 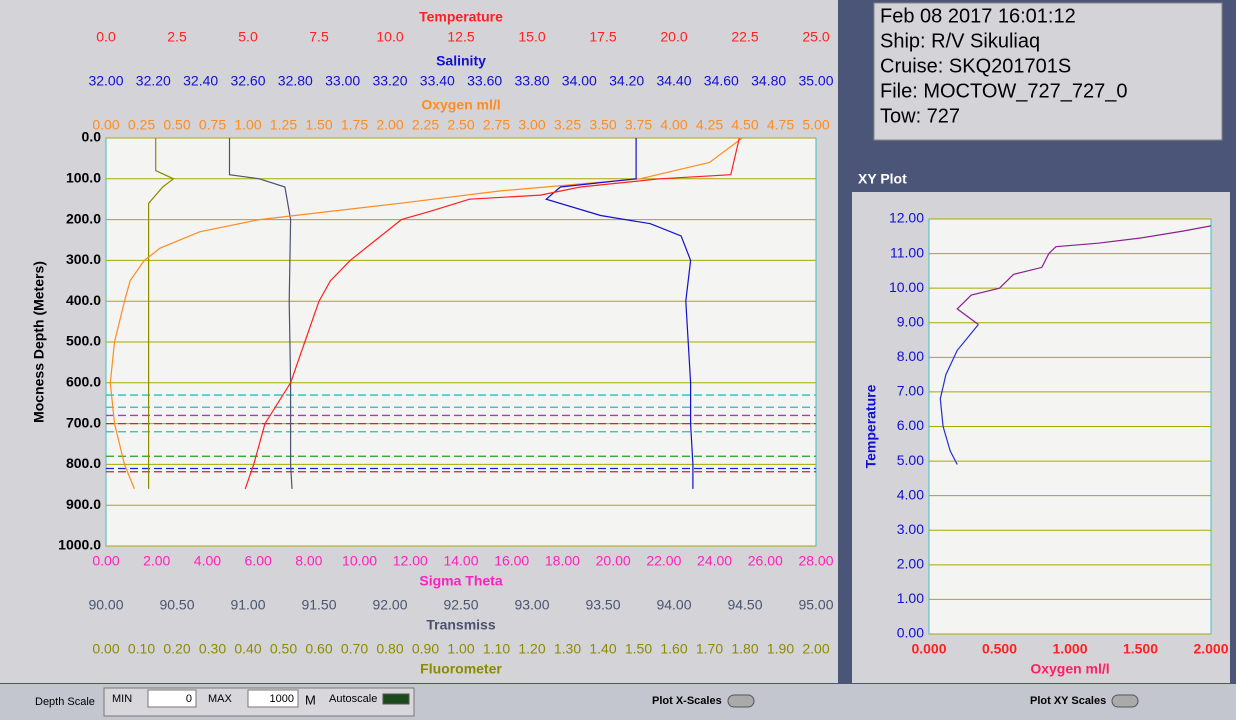 What do you see at coordinates (496, 125) in the screenshot?
I see `x-tick-label: 2.75` at bounding box center [496, 125].